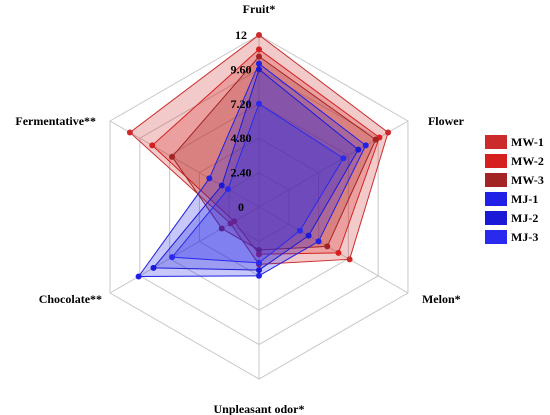 The image size is (550, 415). I want to click on legend-label: MJ-2, so click(524, 218).